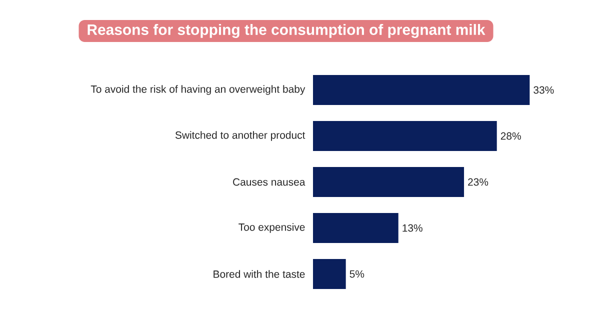  What do you see at coordinates (271, 228) in the screenshot?
I see `y-tick-label: Too expensive` at bounding box center [271, 228].